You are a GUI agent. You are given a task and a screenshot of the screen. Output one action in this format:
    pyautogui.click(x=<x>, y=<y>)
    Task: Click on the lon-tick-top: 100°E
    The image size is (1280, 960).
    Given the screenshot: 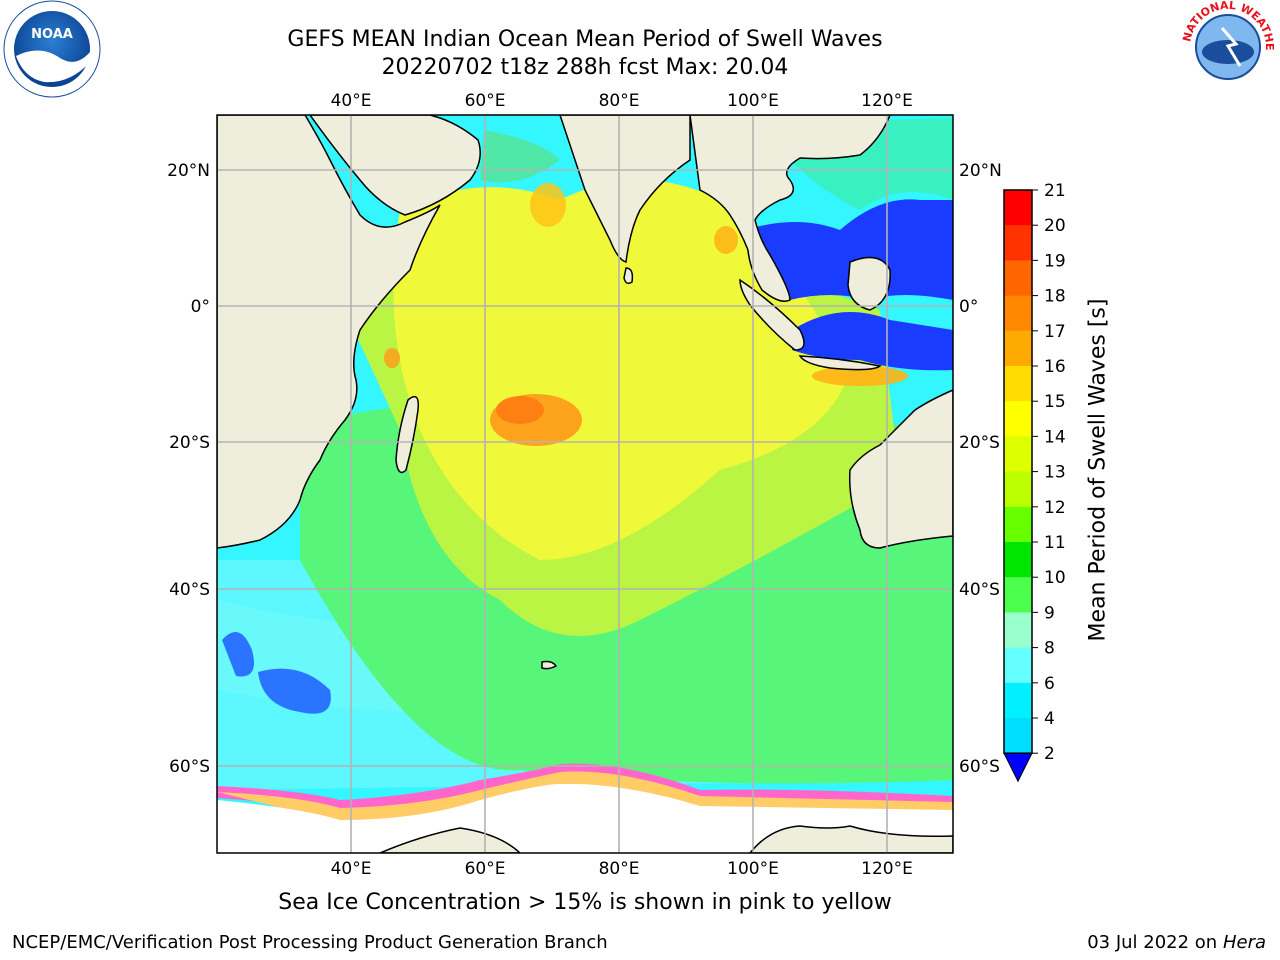 What is the action you would take?
    pyautogui.click(x=753, y=101)
    